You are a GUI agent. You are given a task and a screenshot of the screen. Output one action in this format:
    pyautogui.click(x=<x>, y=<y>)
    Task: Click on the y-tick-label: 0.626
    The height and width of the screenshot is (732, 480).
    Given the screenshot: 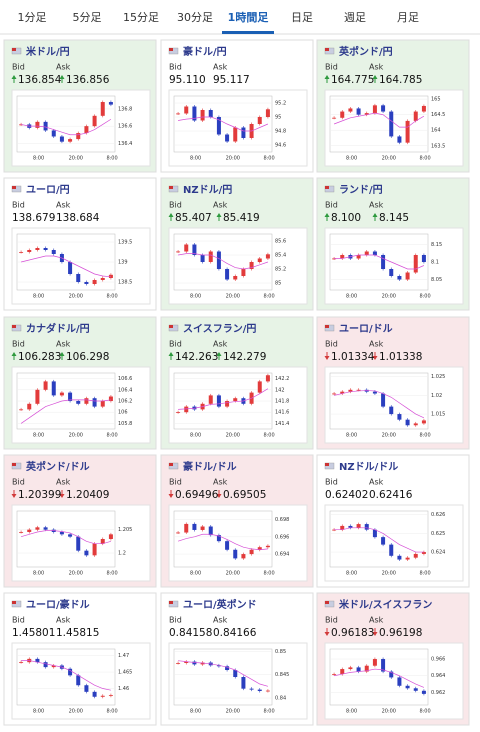 What is the action you would take?
    pyautogui.click(x=438, y=515)
    